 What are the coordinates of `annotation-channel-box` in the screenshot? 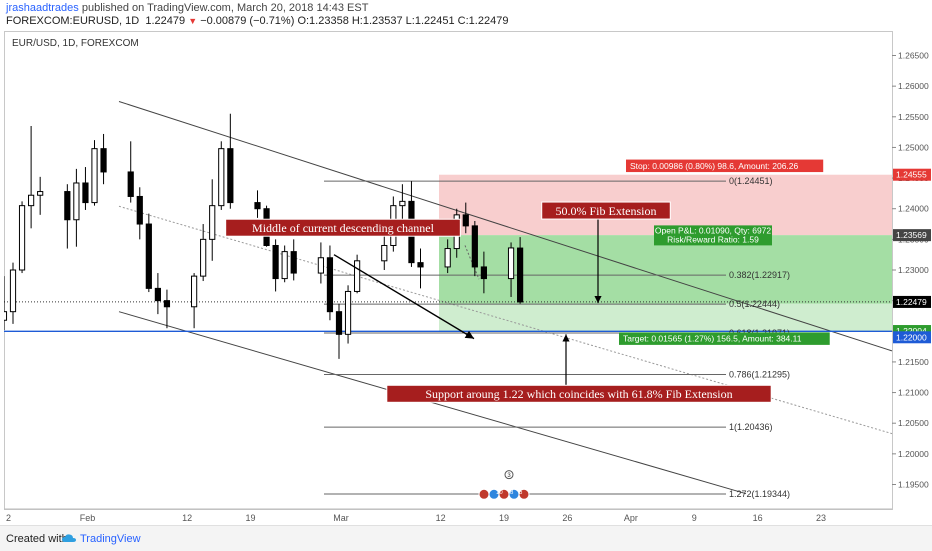 It's located at (343, 227).